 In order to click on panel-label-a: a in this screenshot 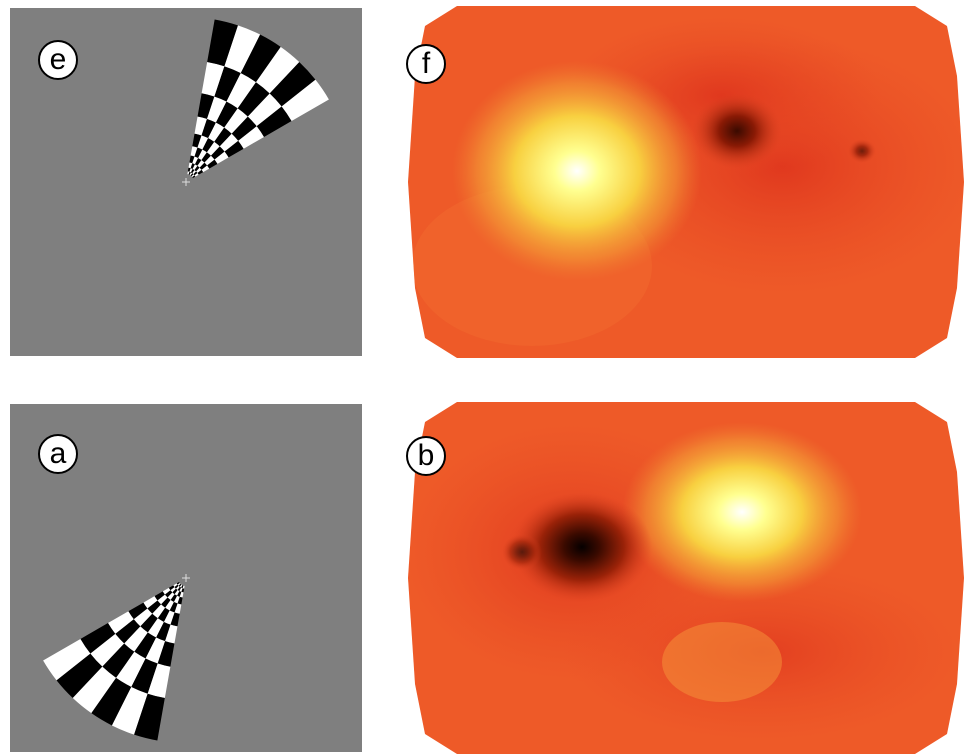, I will do `click(58, 454)`.